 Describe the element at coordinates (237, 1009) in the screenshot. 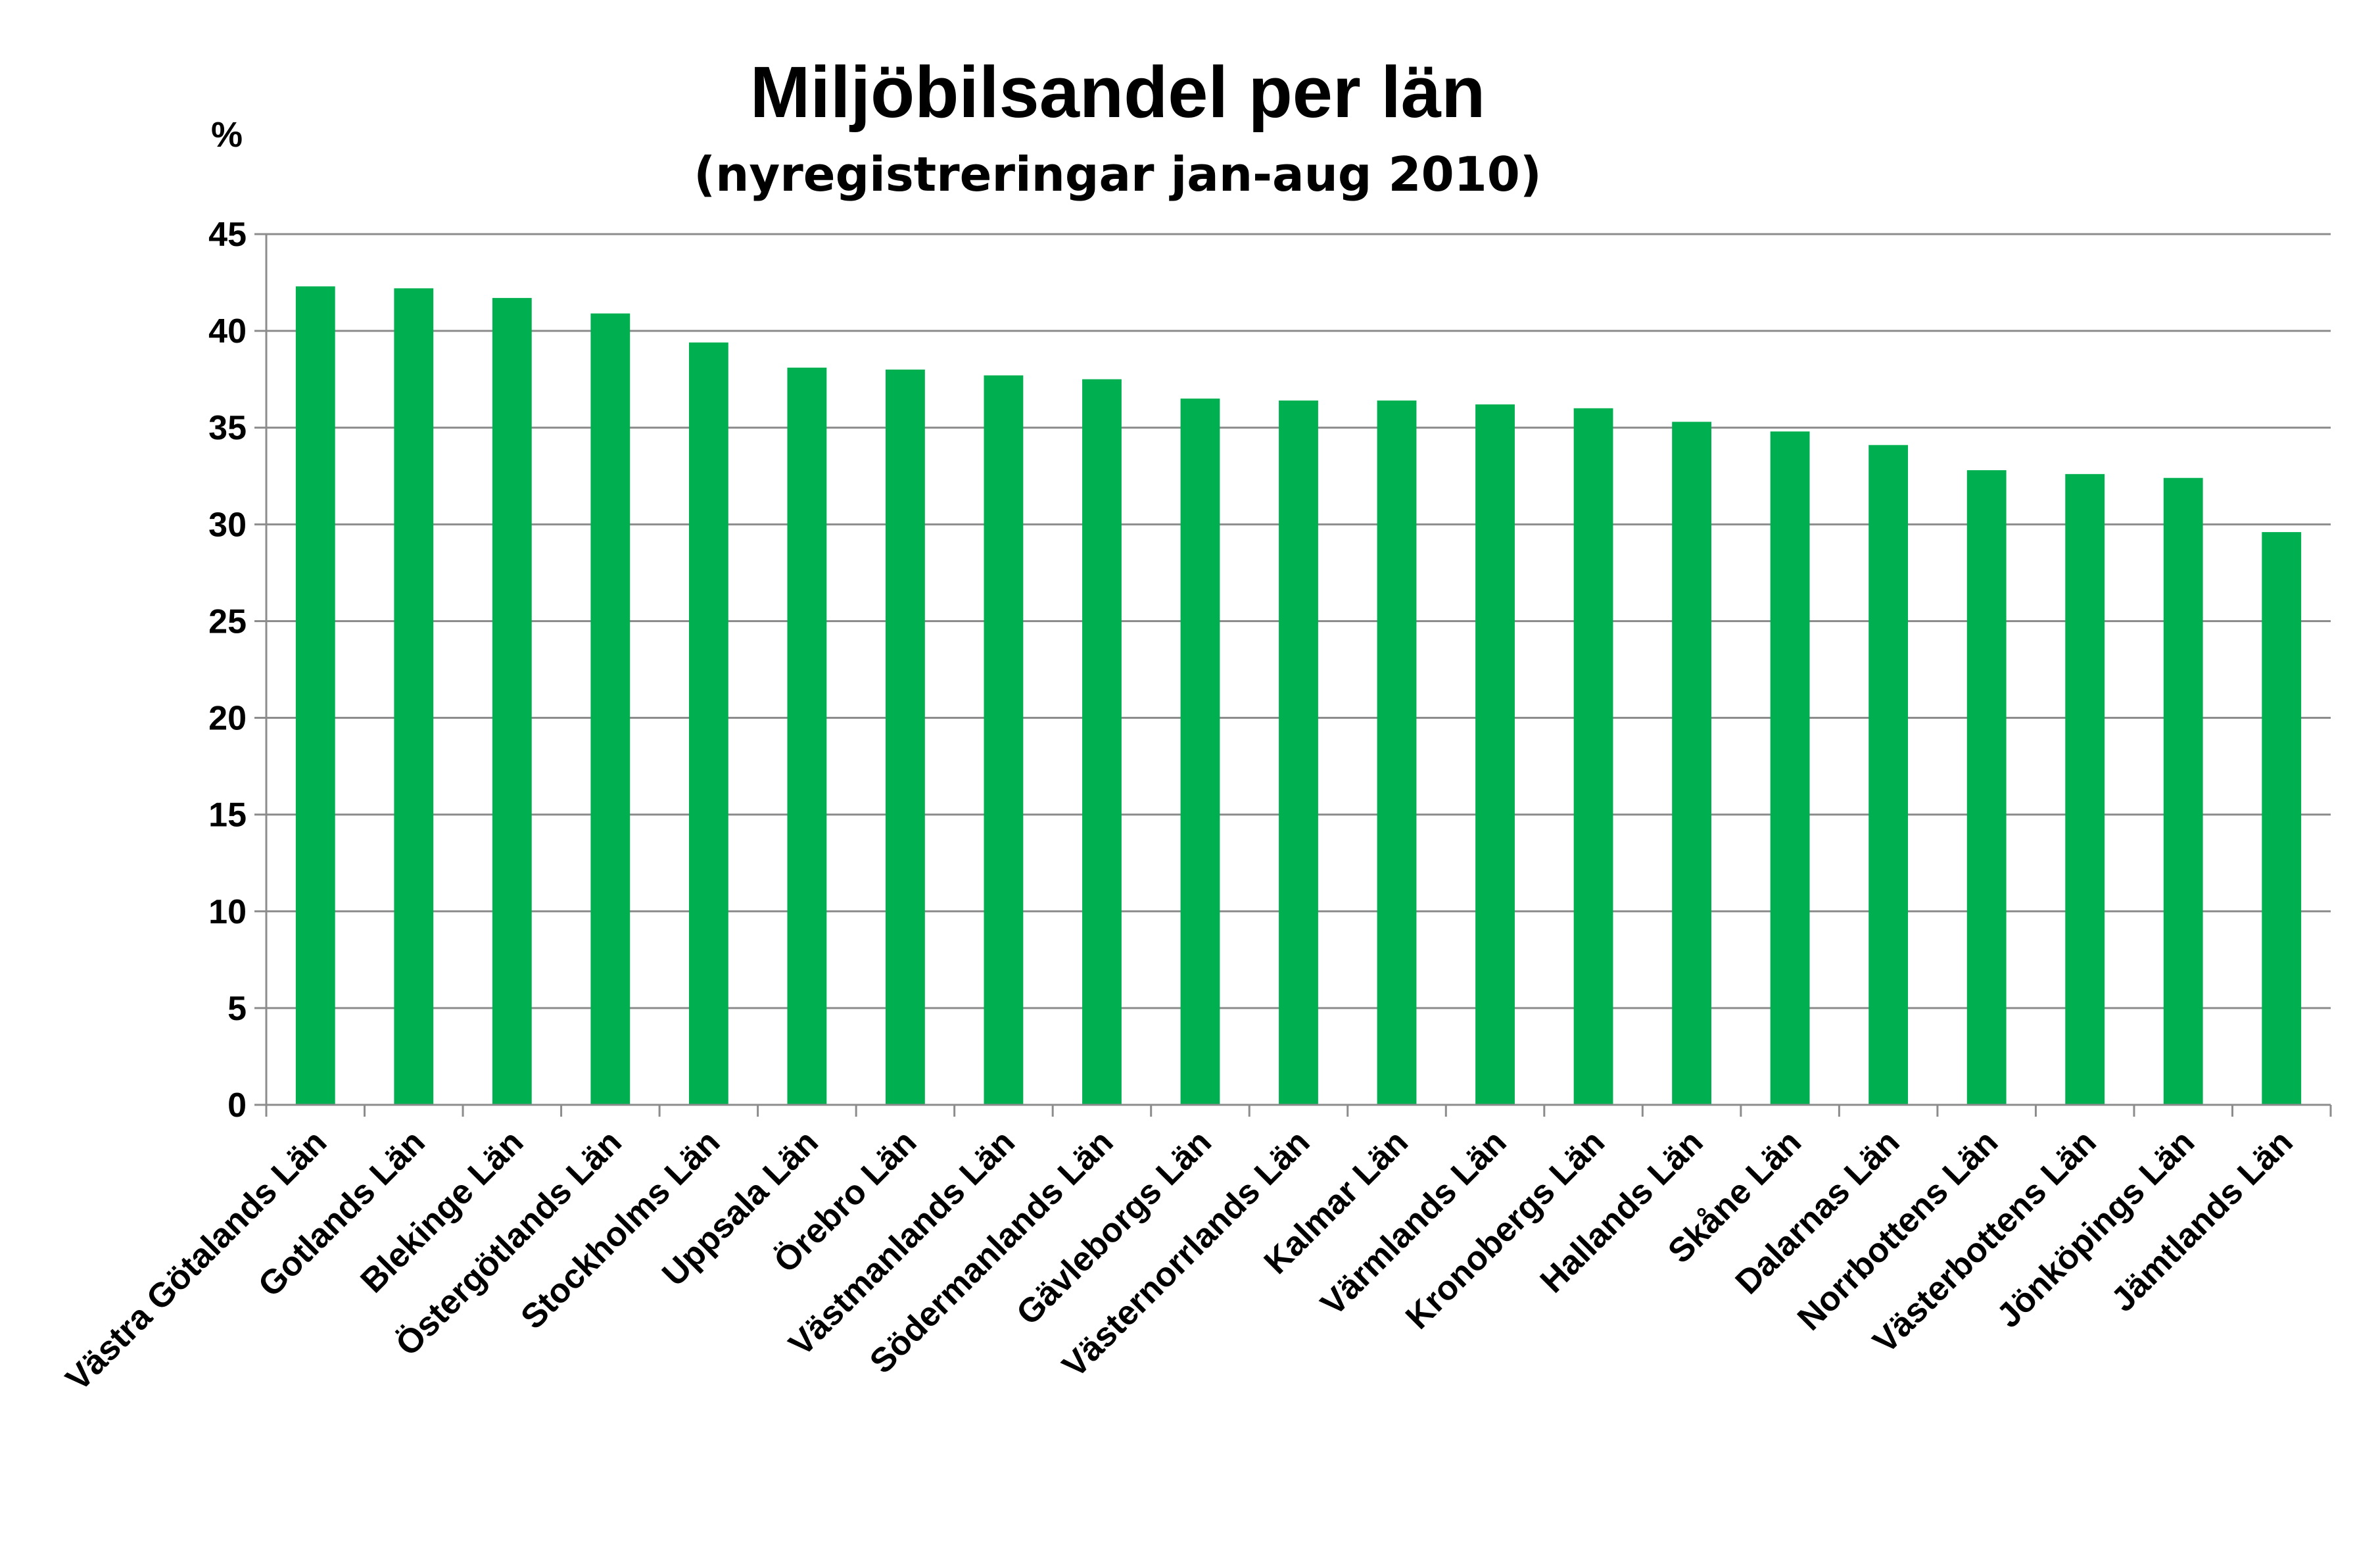

I see `y-tick-label: 5` at that location.